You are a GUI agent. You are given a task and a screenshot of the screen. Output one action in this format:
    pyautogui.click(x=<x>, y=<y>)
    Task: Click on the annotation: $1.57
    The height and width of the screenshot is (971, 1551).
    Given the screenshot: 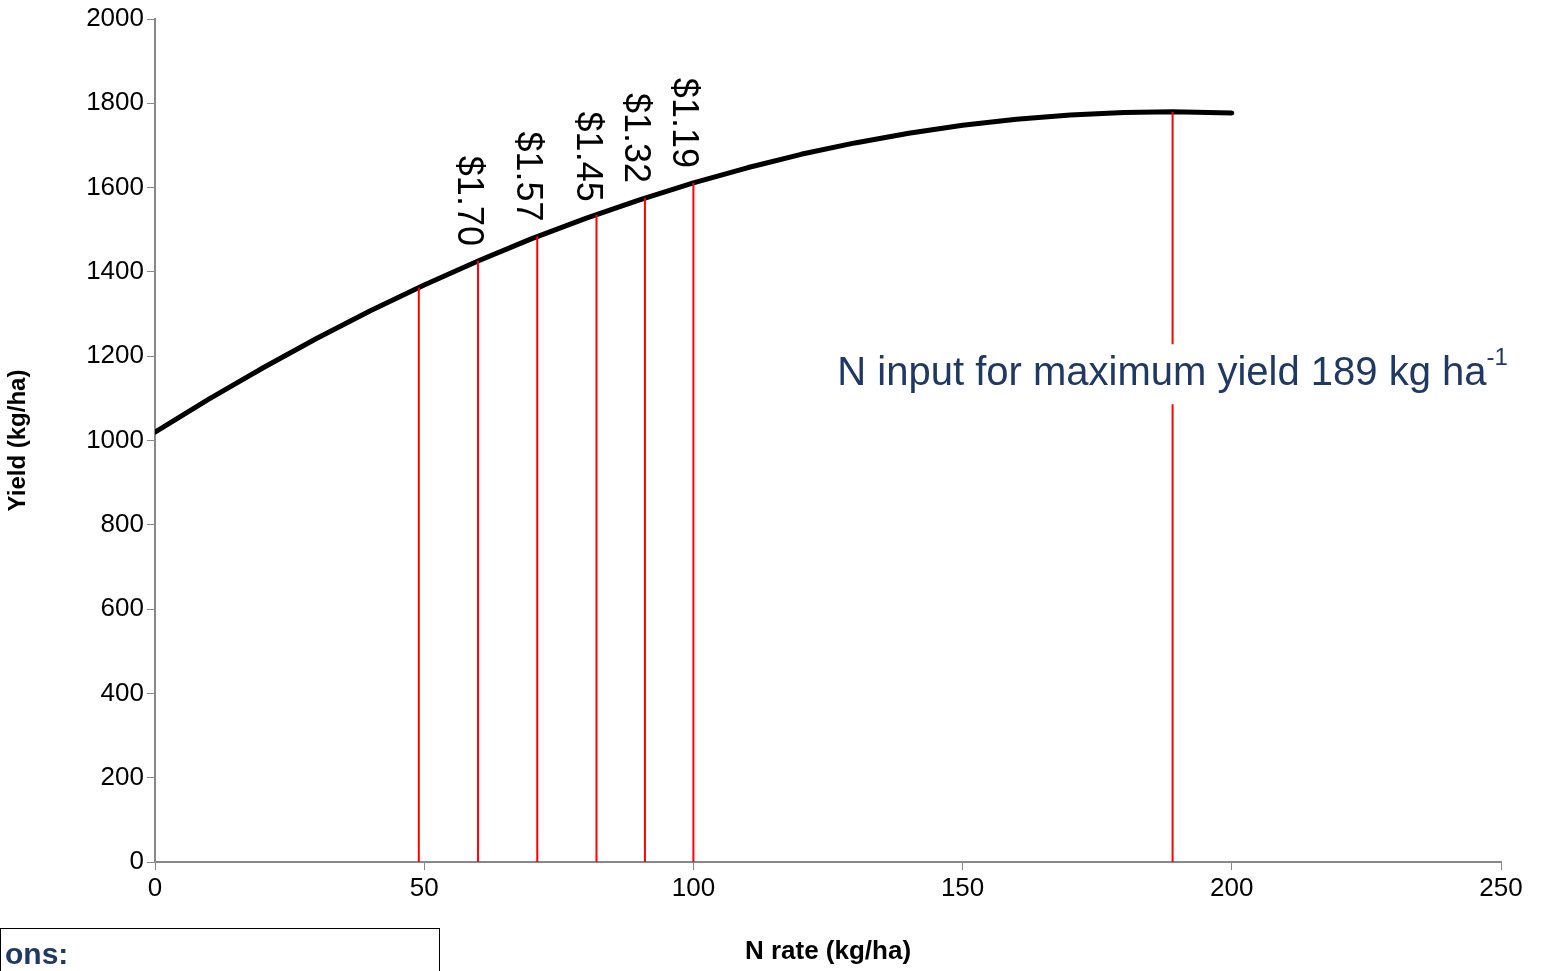 What is the action you would take?
    pyautogui.click(x=530, y=176)
    